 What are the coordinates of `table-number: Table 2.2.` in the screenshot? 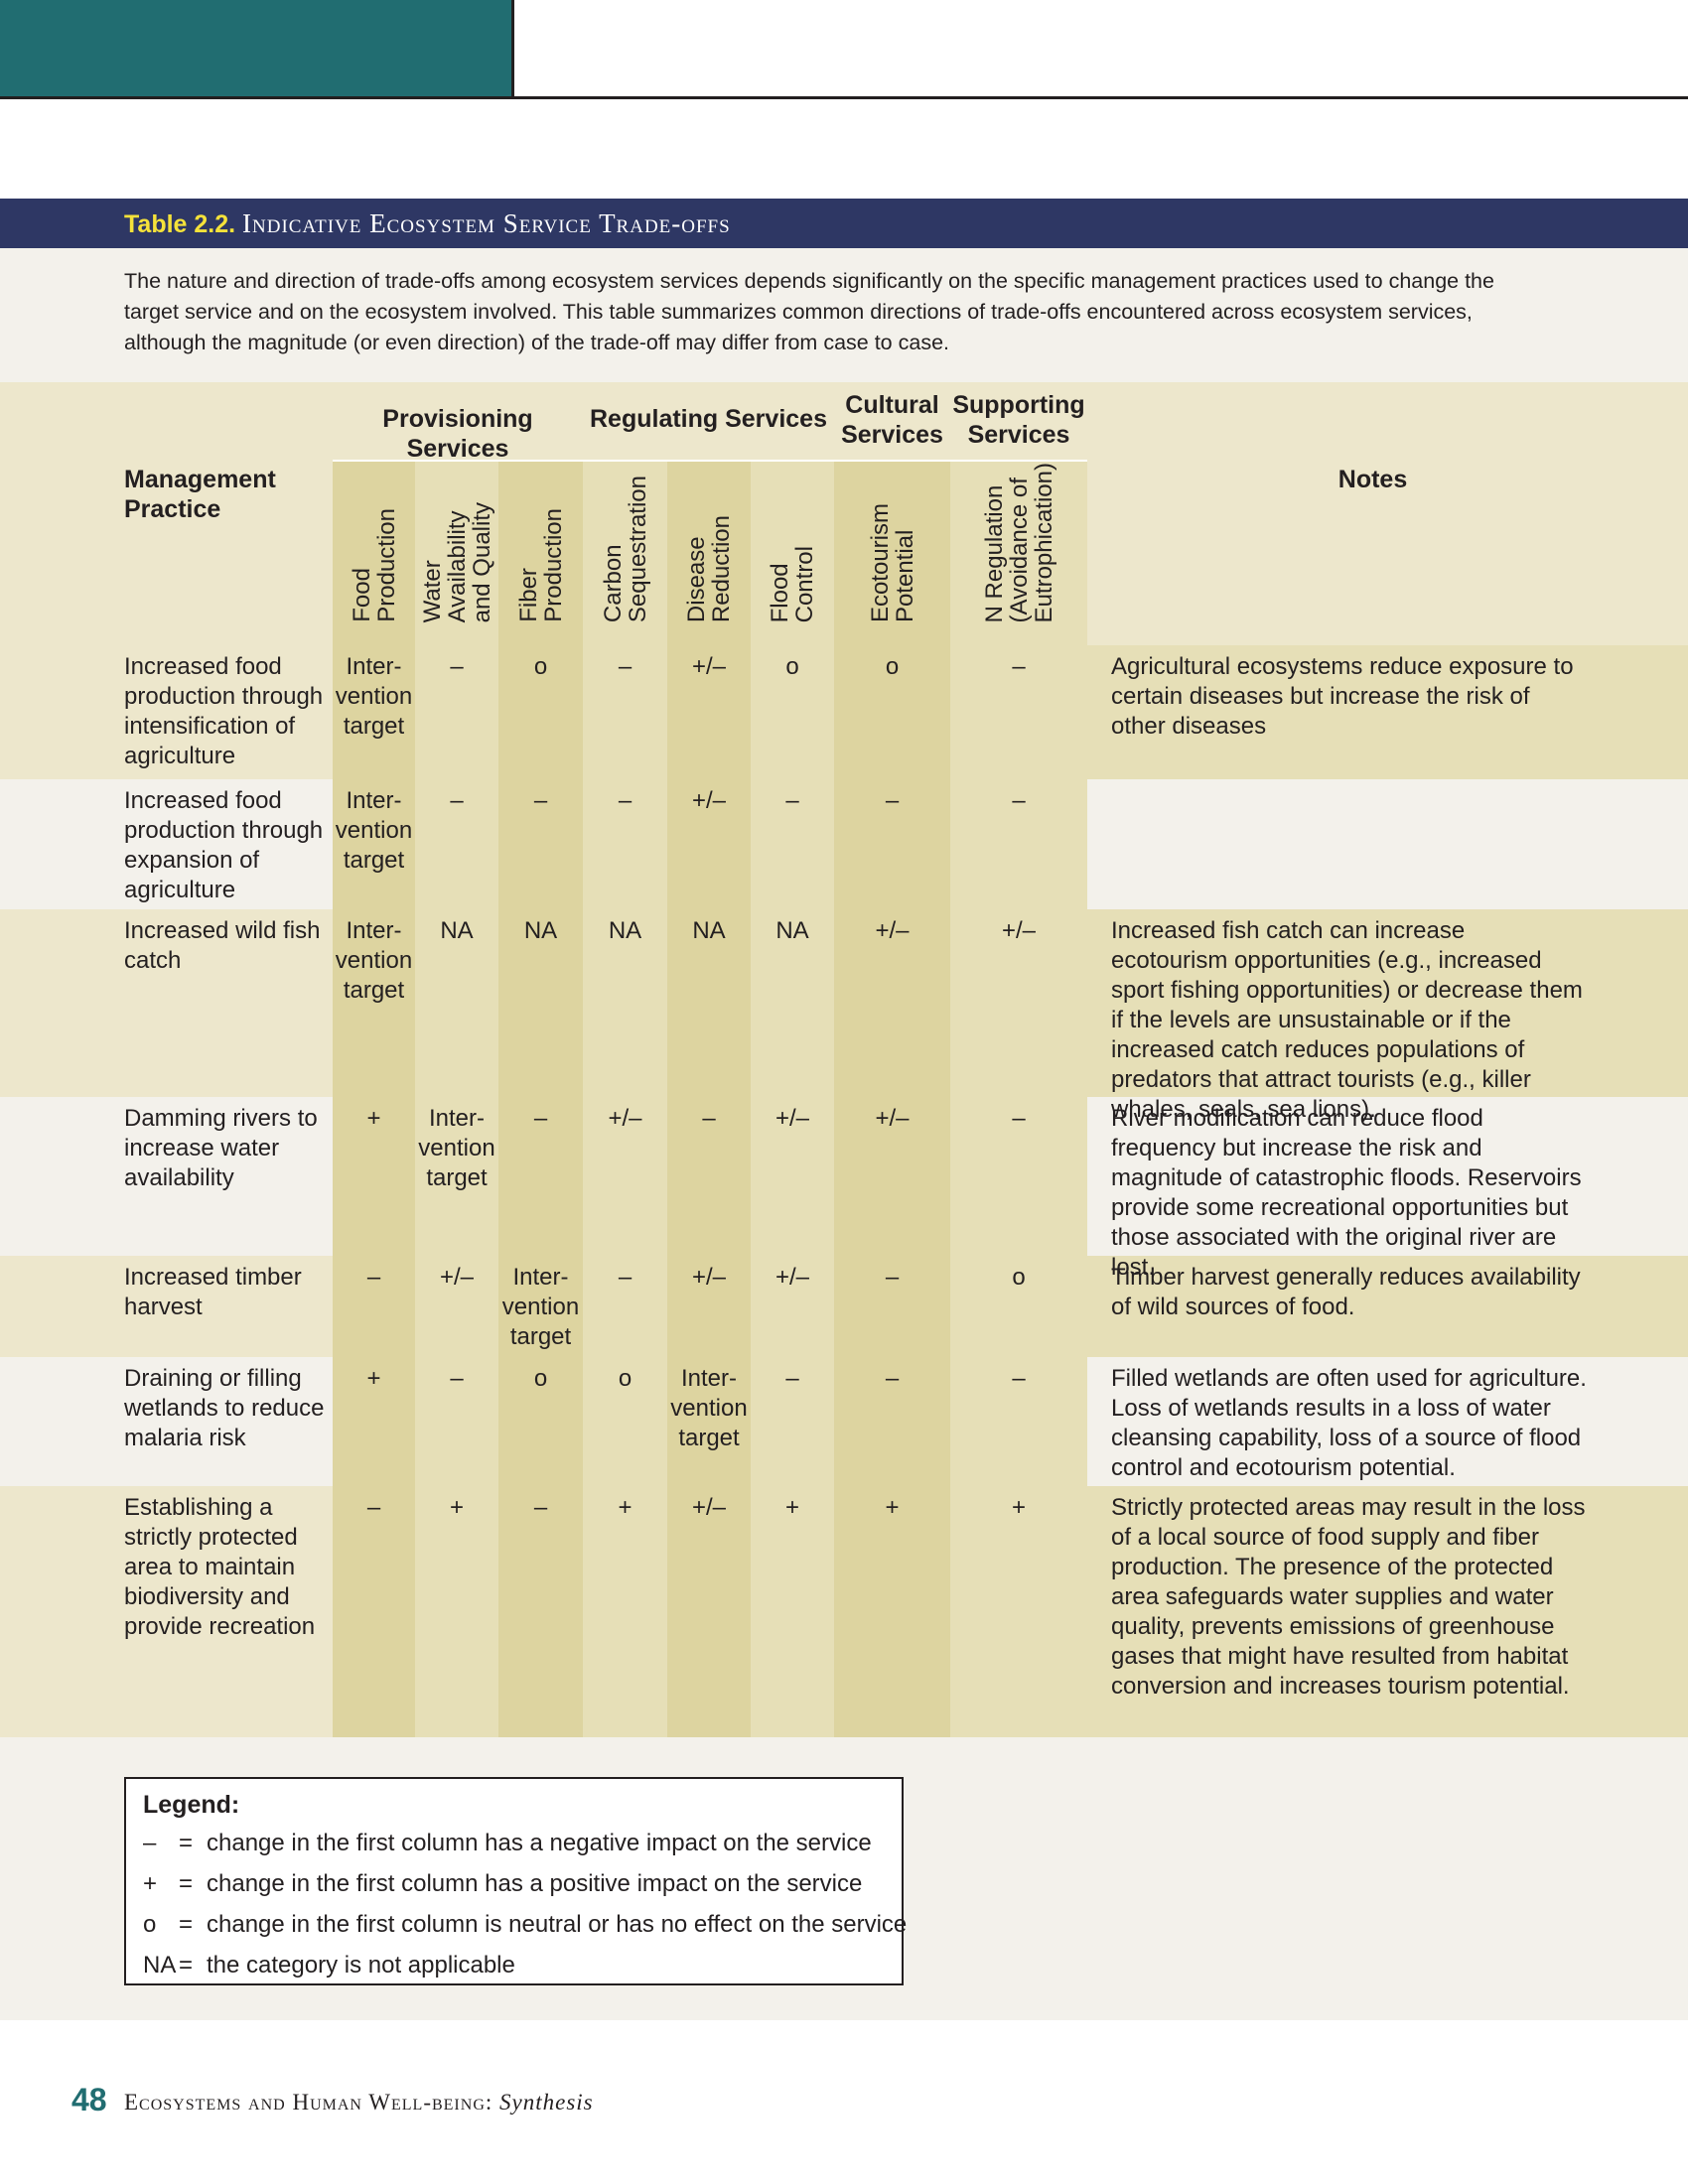 It's located at (180, 224).